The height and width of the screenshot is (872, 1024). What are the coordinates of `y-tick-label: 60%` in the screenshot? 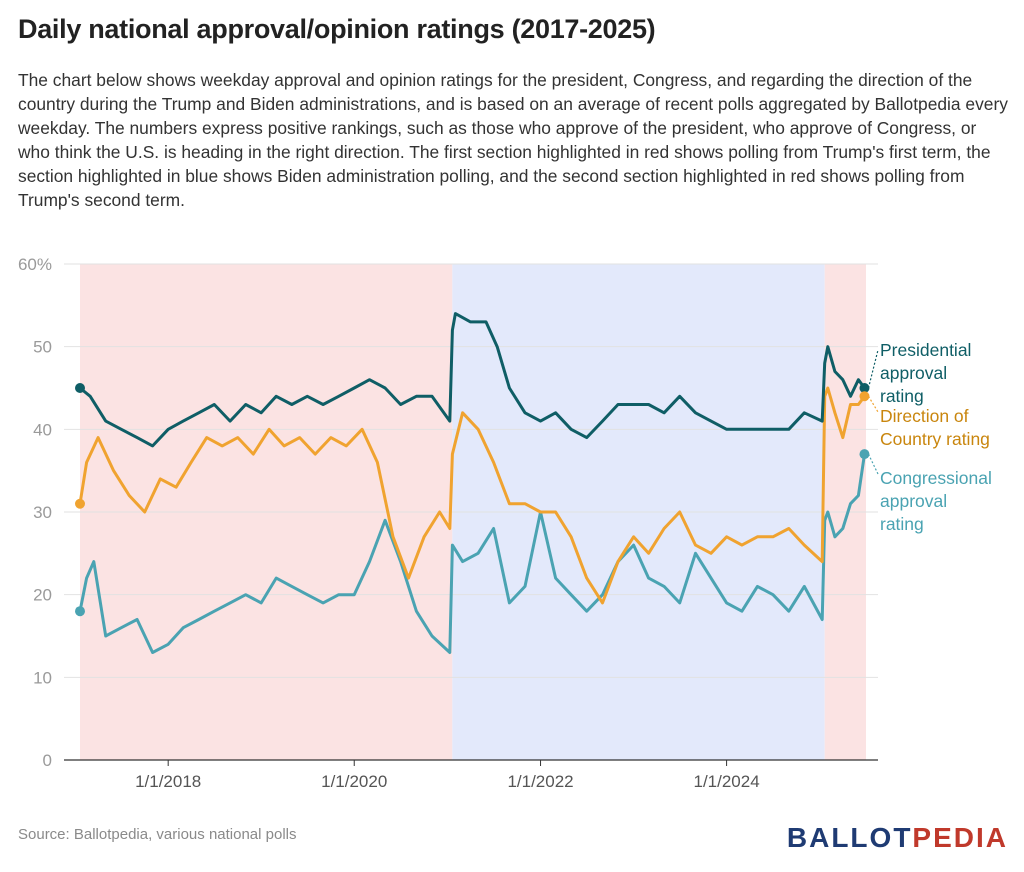 It's located at (35, 264).